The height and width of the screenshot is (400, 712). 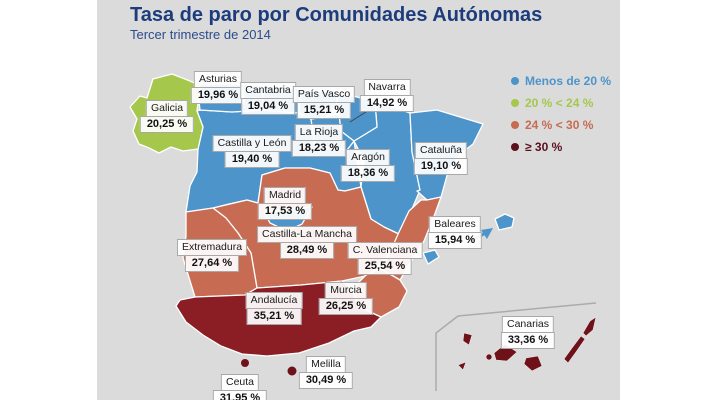 I want to click on legend-dot-blue-icon, so click(x=515, y=81).